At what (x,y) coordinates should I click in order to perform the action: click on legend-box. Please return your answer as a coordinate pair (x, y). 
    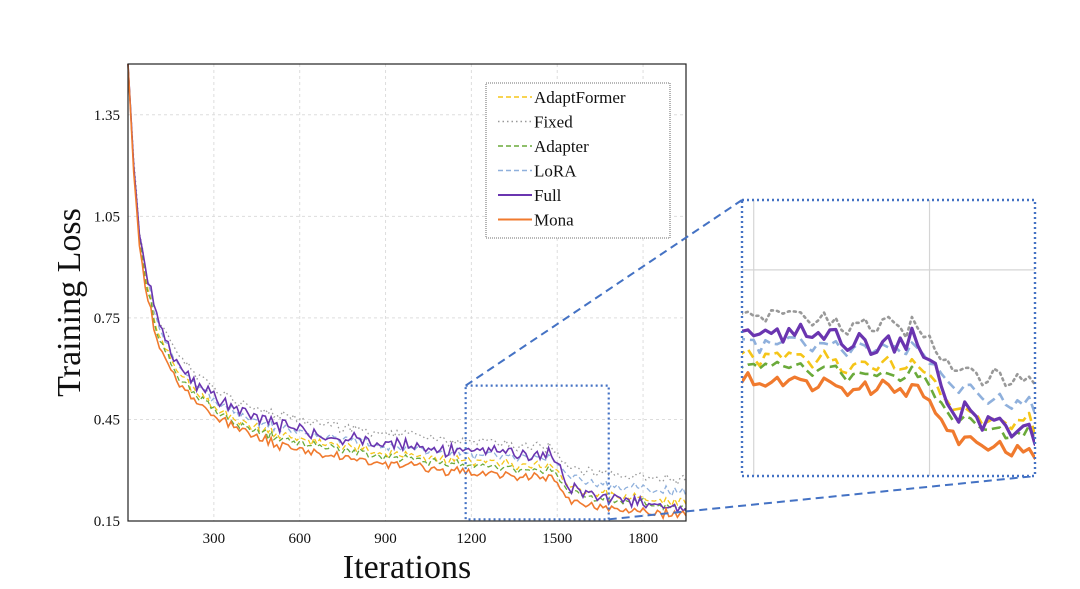
    Looking at the image, I should click on (578, 160).